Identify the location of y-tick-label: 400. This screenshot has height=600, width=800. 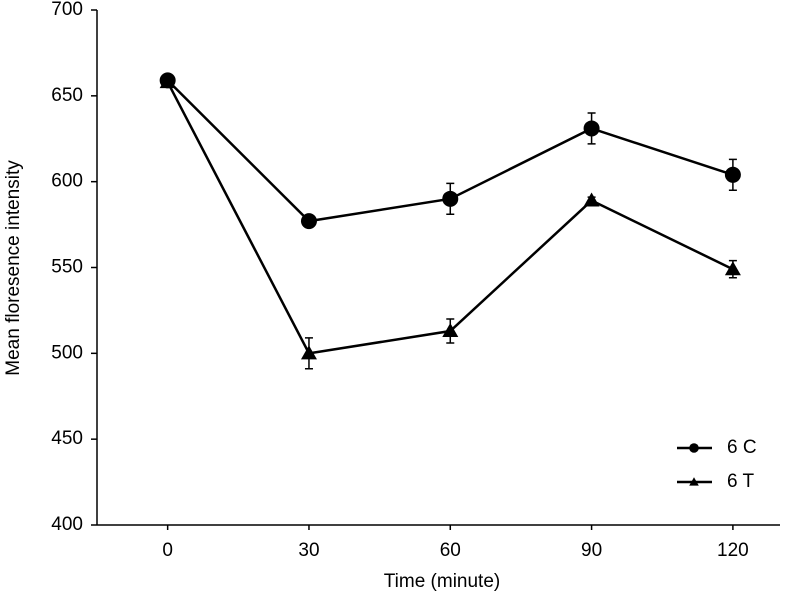
(67, 524).